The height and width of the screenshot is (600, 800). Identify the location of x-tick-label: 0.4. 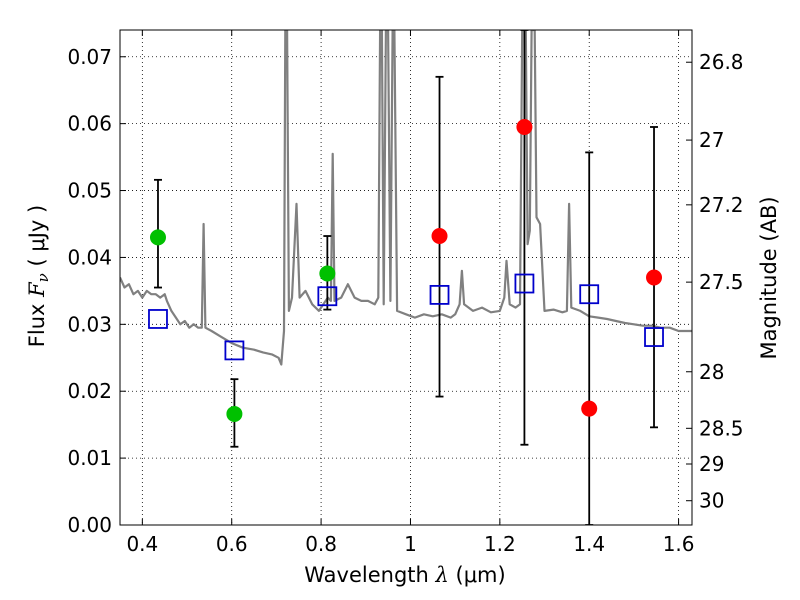
(142, 544).